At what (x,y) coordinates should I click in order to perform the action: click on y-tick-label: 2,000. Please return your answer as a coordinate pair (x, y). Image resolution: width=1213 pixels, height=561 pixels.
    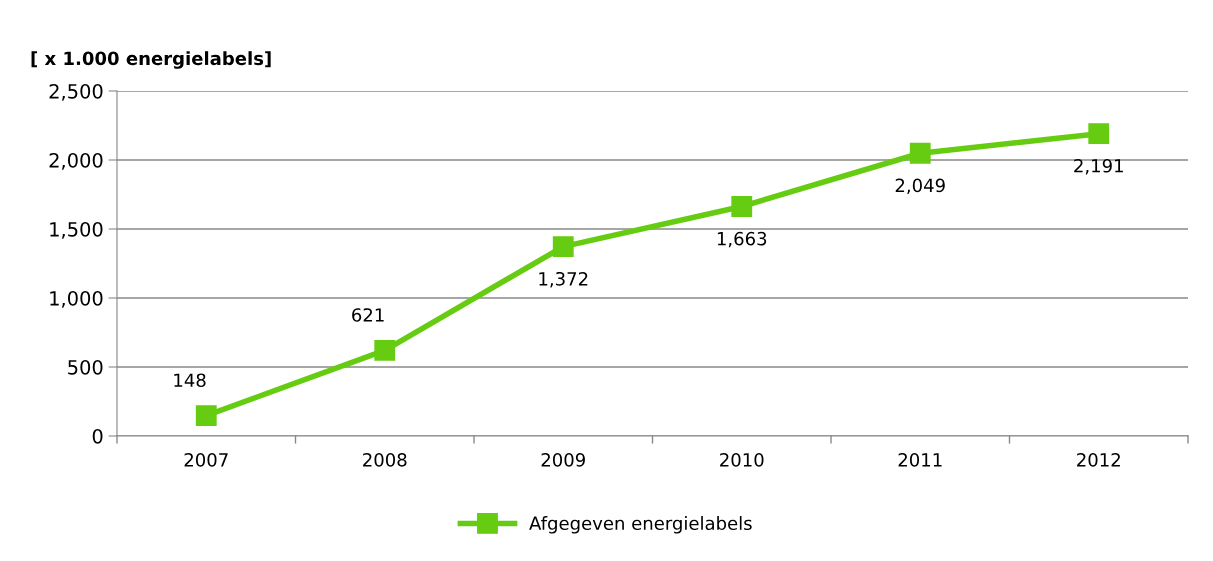
    Looking at the image, I should click on (76, 161).